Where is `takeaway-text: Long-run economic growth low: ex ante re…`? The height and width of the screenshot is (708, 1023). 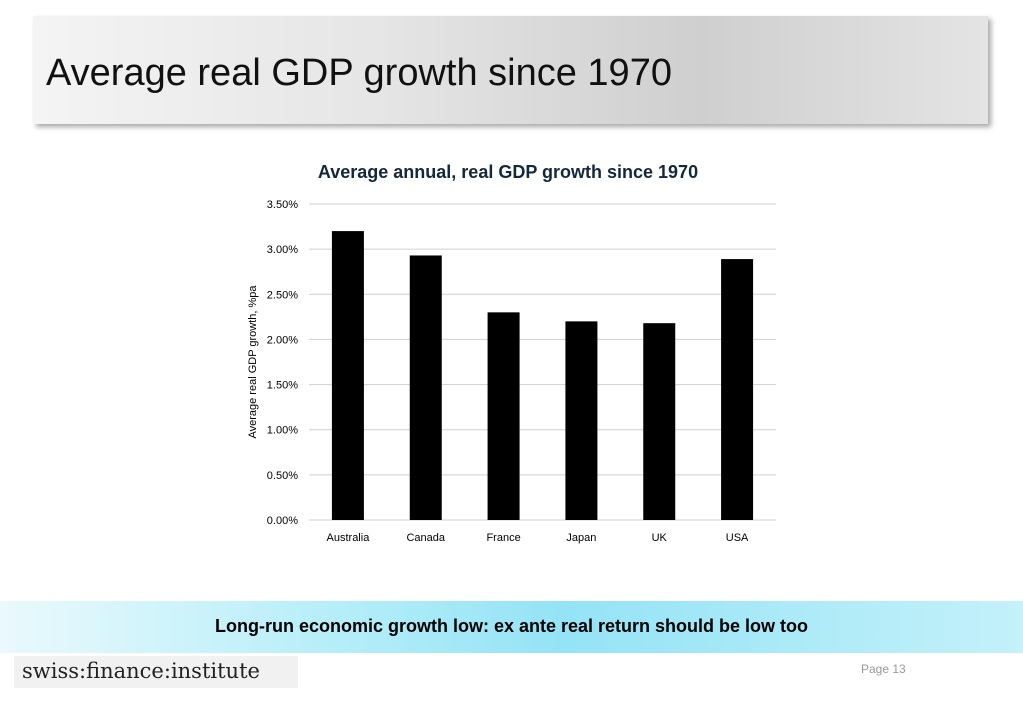 takeaway-text: Long-run economic growth low: ex ante re… is located at coordinates (511, 626).